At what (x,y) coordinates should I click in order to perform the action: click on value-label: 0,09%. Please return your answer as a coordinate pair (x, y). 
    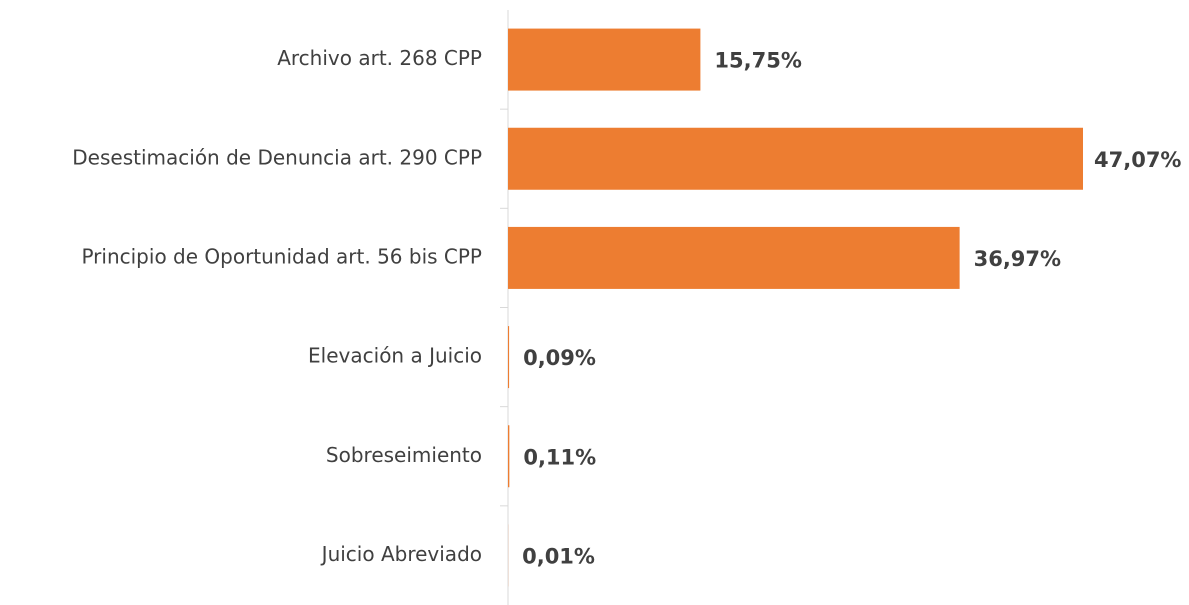
    Looking at the image, I should click on (559, 358).